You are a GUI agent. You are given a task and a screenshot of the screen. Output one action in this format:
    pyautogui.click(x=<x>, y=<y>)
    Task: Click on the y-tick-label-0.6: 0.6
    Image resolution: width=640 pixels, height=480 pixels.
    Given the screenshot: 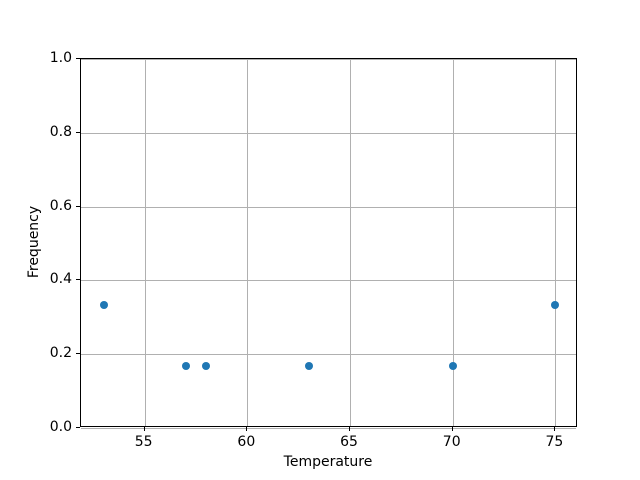 What is the action you would take?
    pyautogui.click(x=60, y=205)
    